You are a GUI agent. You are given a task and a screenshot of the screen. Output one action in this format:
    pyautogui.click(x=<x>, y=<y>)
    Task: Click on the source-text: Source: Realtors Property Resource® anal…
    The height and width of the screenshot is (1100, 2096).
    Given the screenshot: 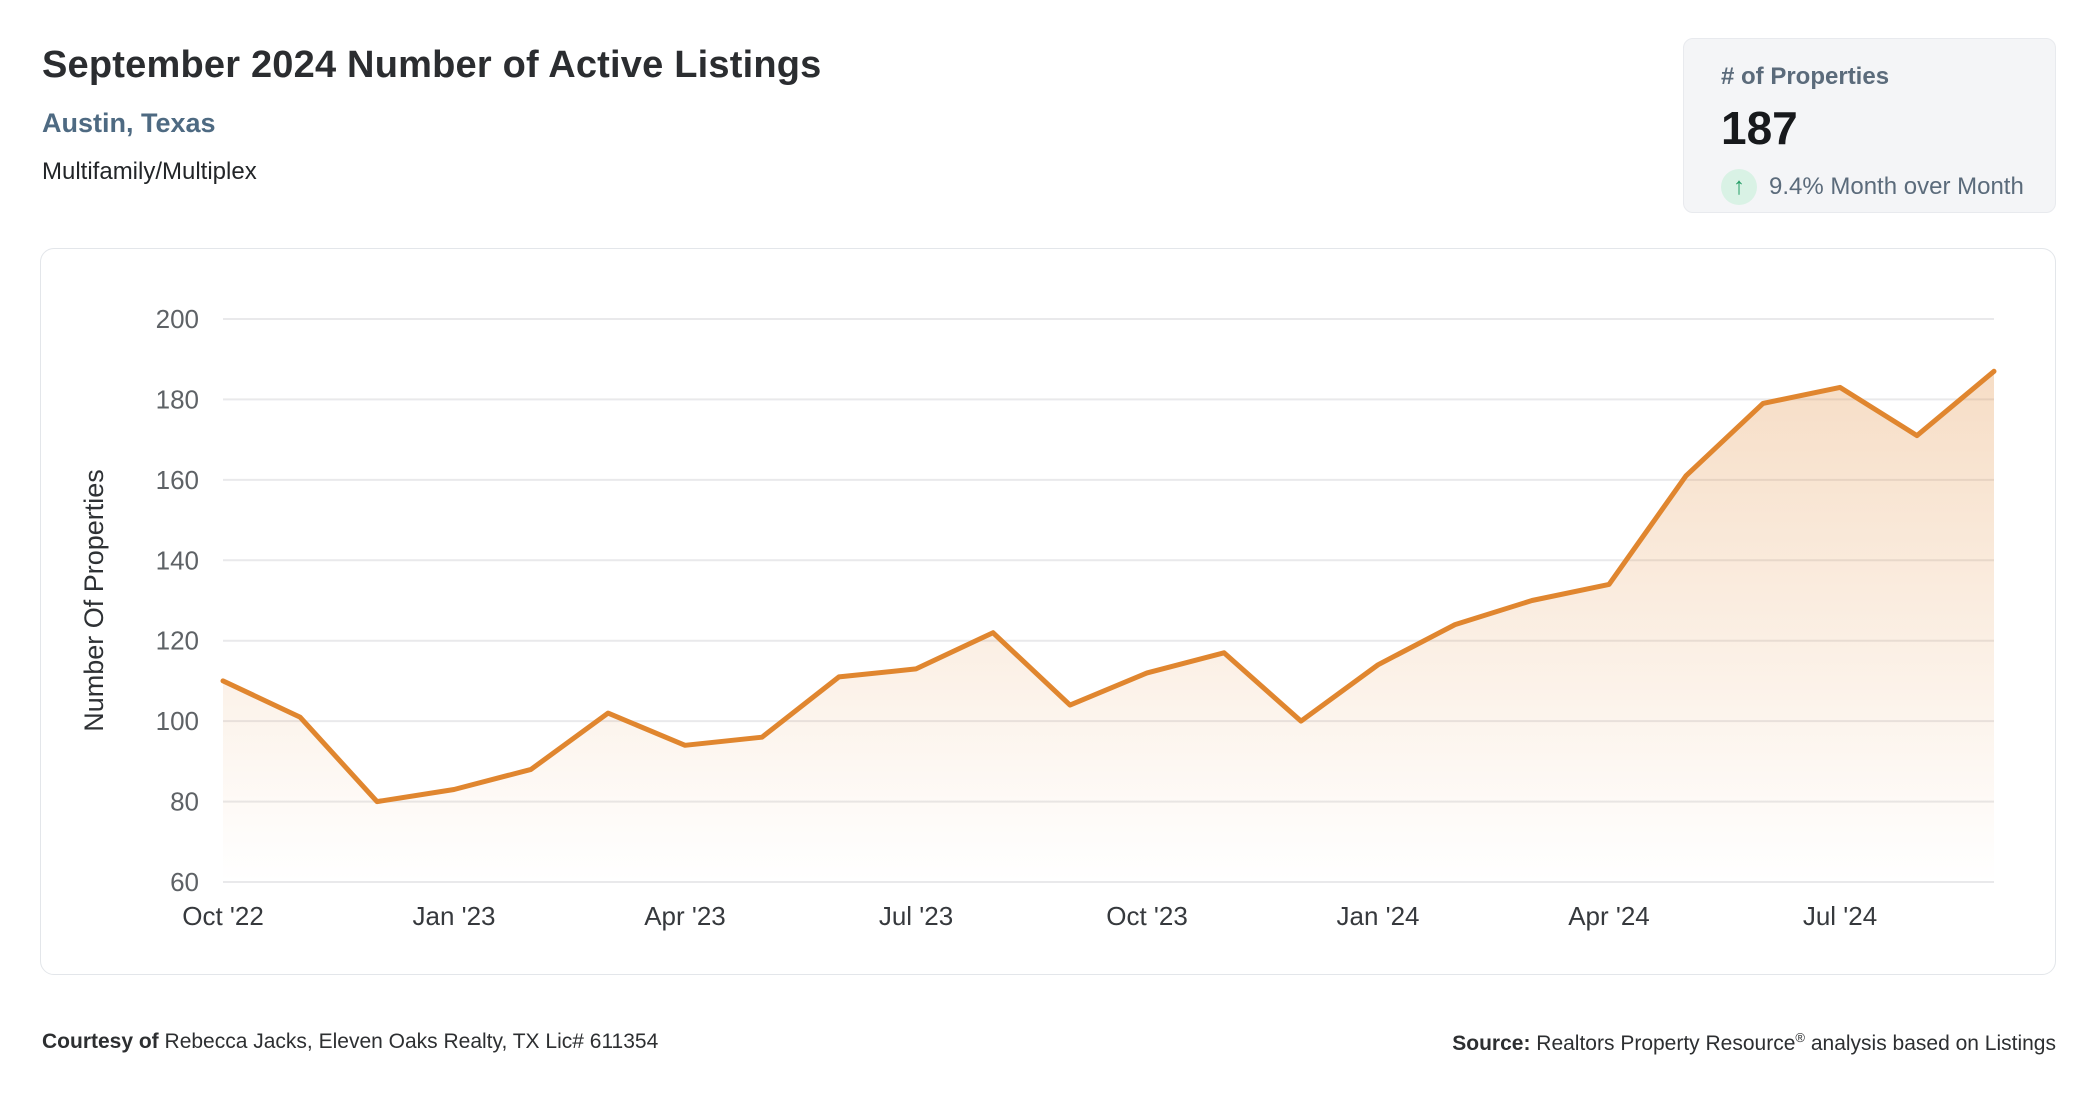 What is the action you would take?
    pyautogui.click(x=1754, y=1042)
    